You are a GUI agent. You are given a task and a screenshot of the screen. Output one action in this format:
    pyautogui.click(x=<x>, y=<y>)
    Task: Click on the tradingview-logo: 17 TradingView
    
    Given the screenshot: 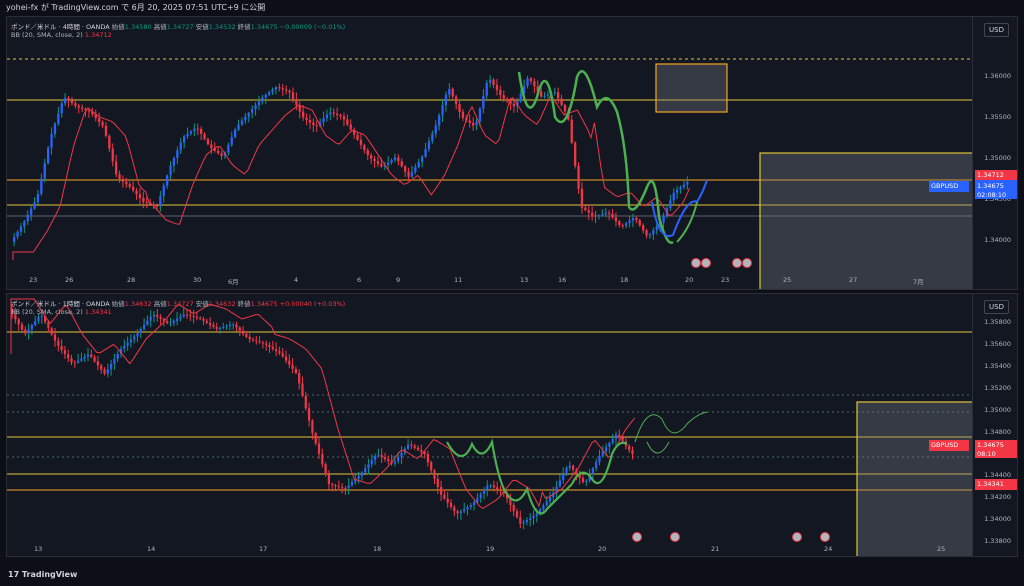 What is the action you would take?
    pyautogui.click(x=42, y=574)
    